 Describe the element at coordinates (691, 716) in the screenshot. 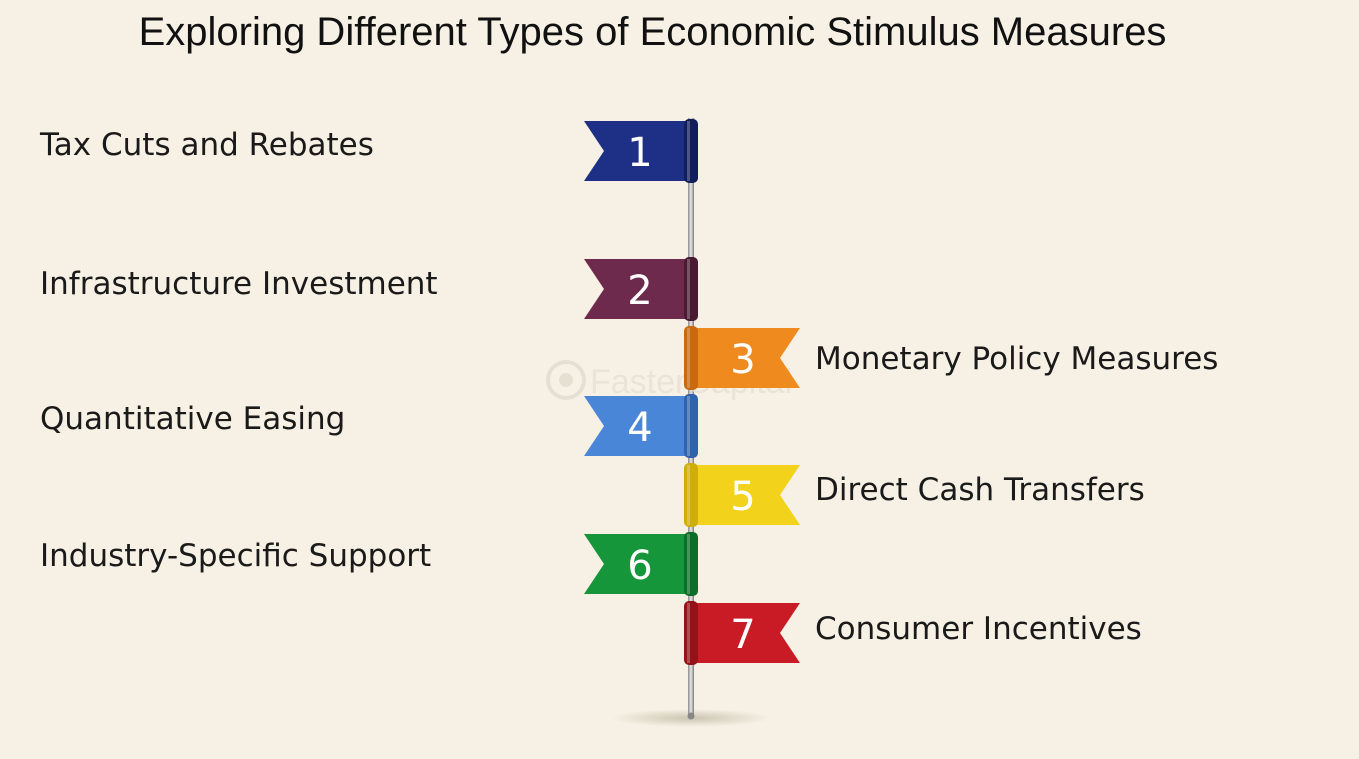

I see `pole-tip` at that location.